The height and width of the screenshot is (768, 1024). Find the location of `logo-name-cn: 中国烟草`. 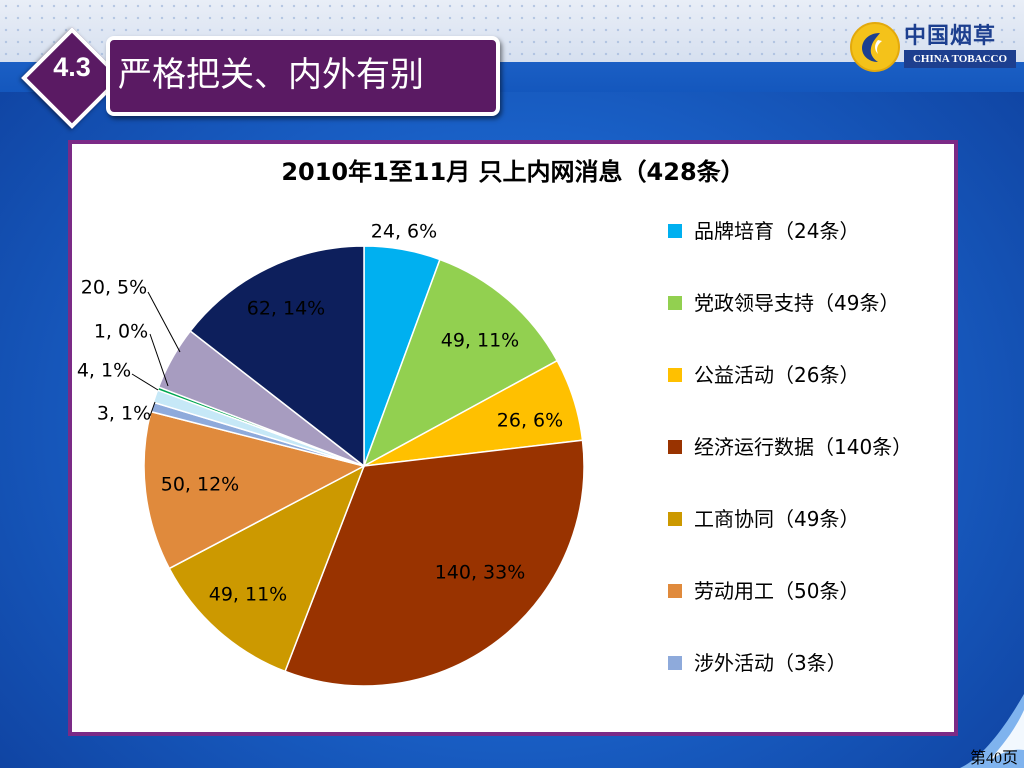

logo-name-cn: 中国烟草 is located at coordinates (950, 36).